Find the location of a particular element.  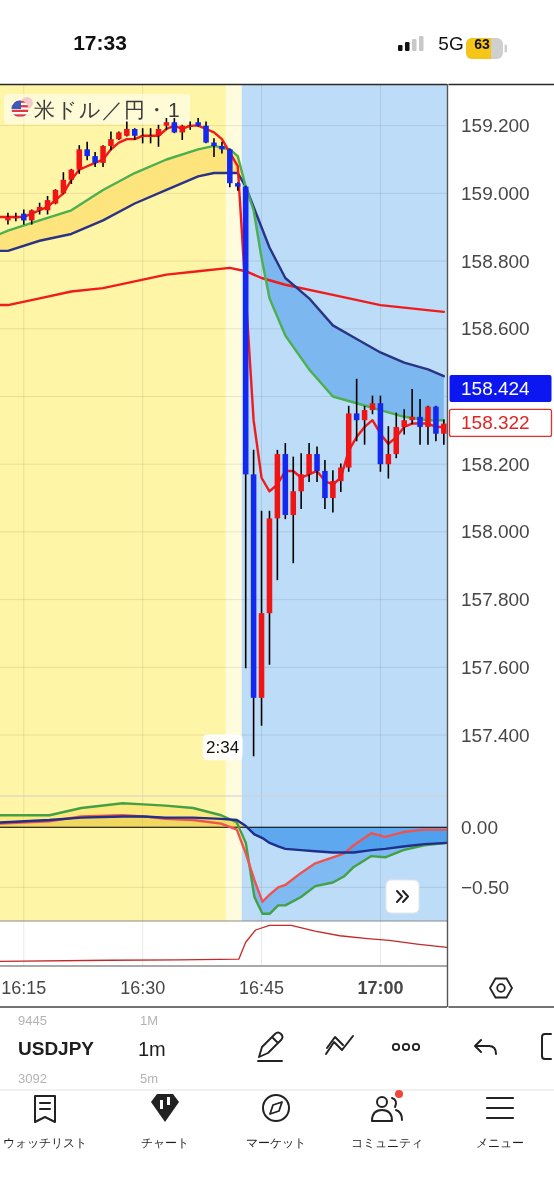

text: メニュー is located at coordinates (500, 1143).